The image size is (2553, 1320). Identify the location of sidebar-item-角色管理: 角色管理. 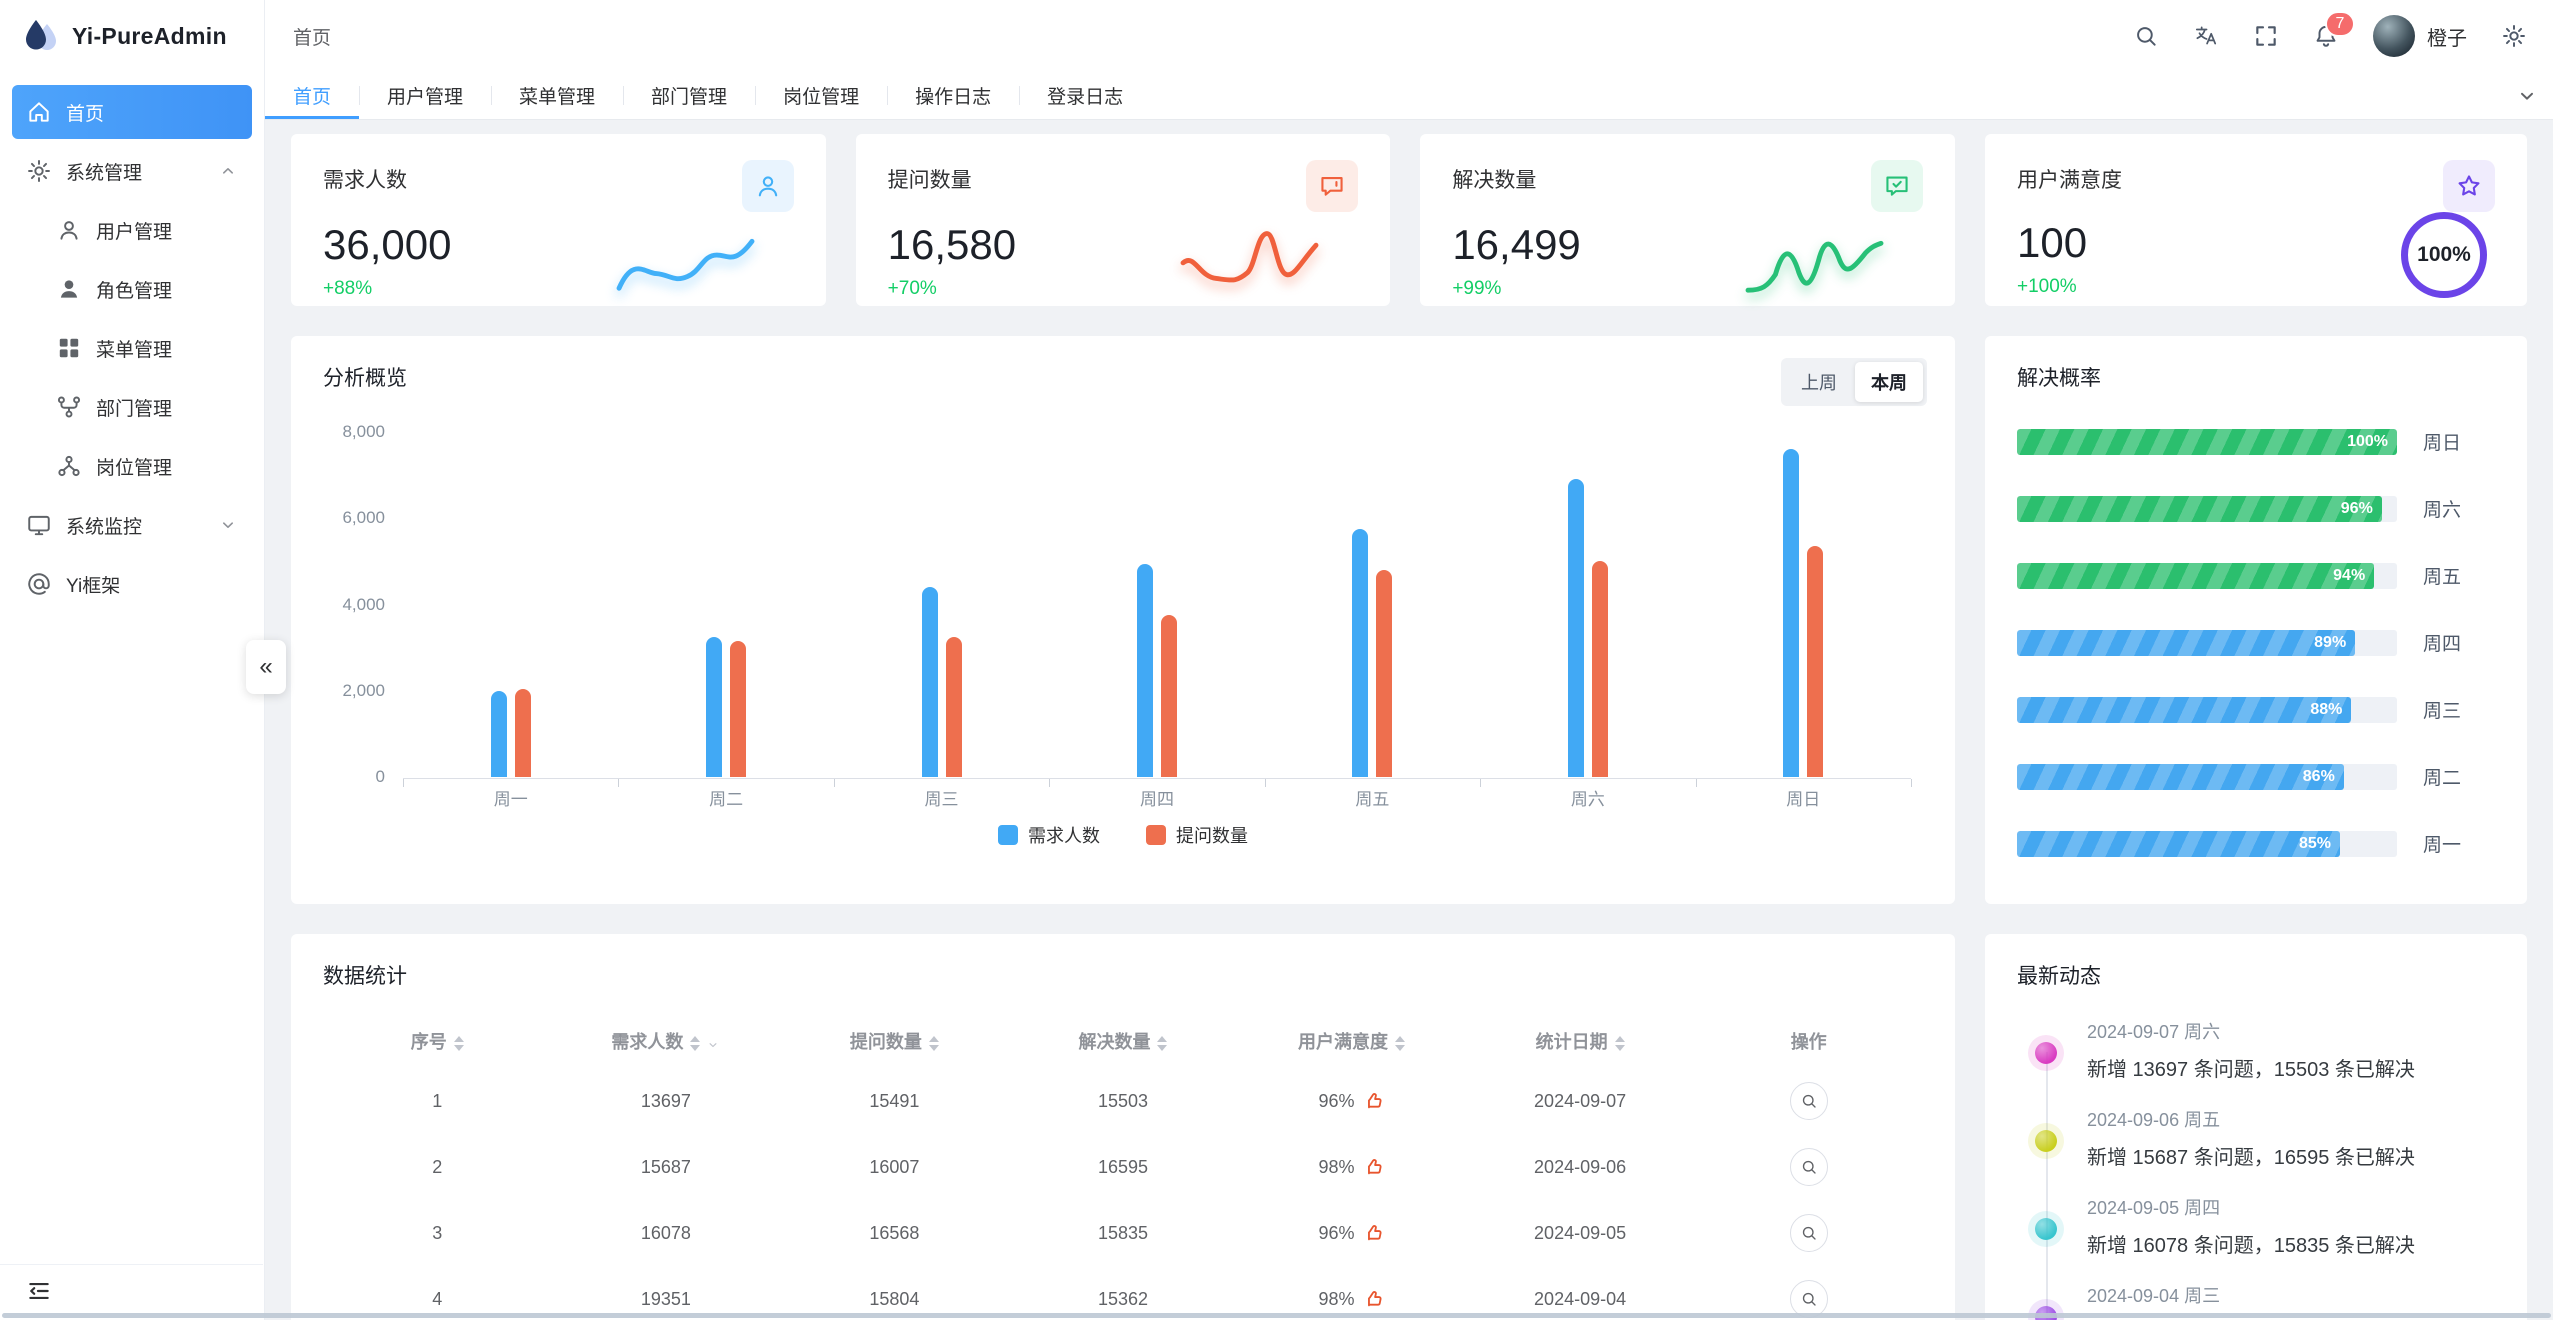
(132, 289).